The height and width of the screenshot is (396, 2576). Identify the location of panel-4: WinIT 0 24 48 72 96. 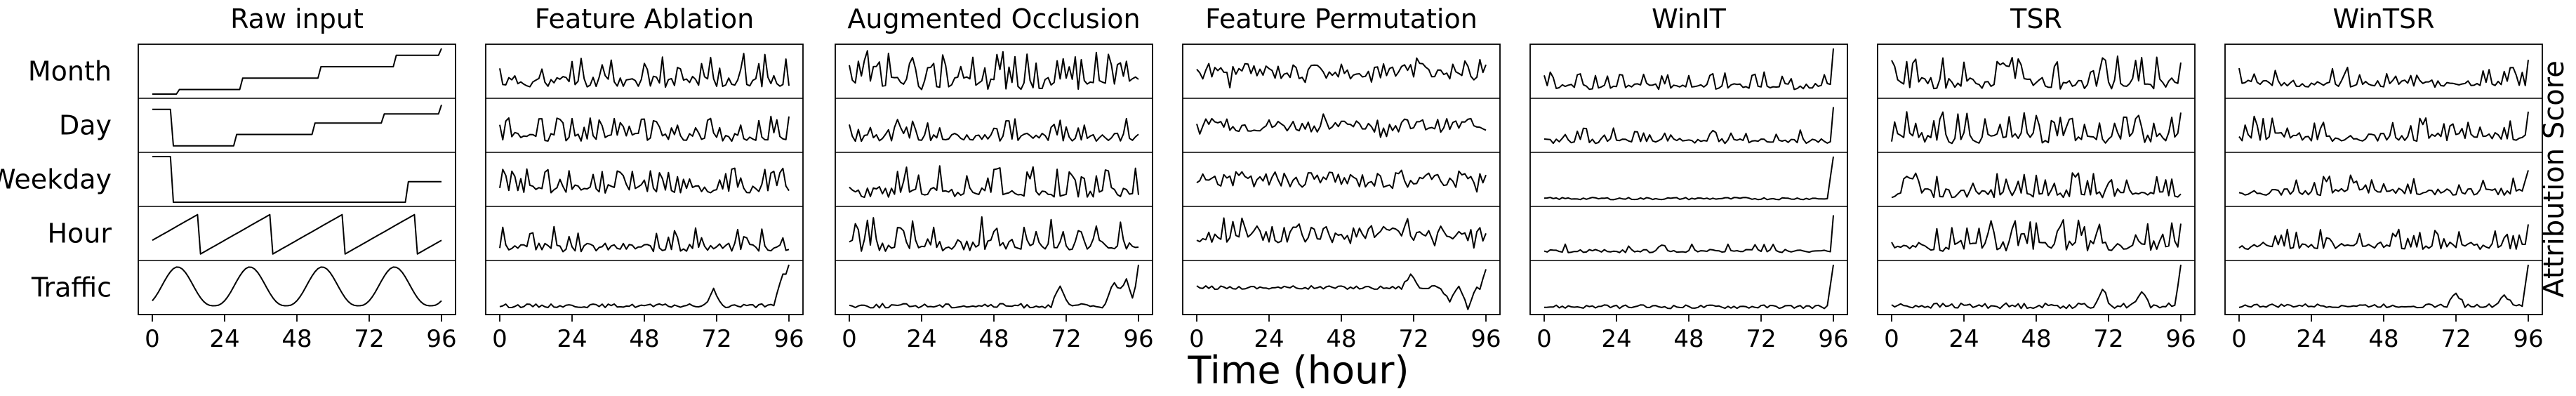
(1689, 179).